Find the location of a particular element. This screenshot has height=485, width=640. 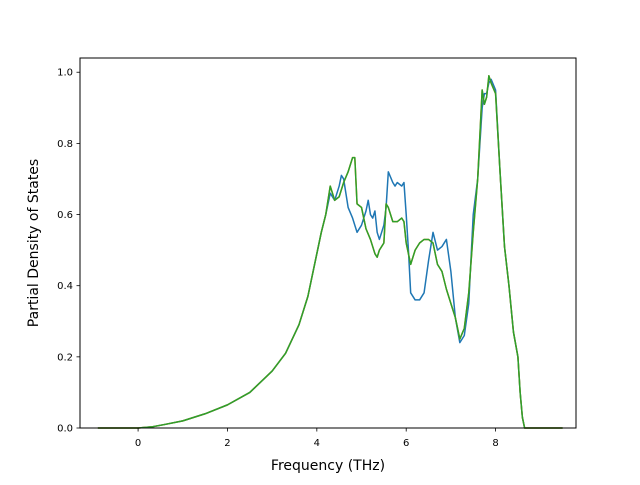

y-tick-label: 0.0 is located at coordinates (65, 429).